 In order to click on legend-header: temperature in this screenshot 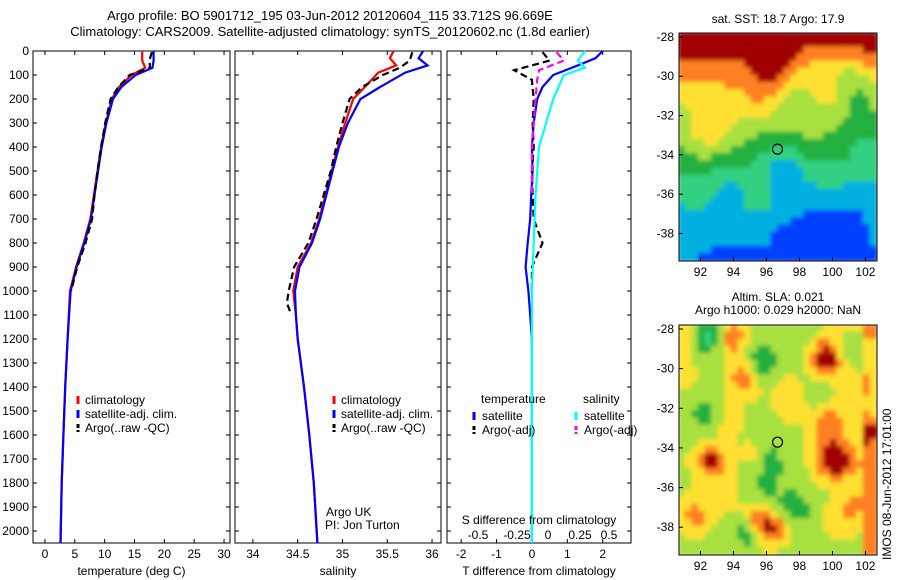, I will do `click(513, 399)`.